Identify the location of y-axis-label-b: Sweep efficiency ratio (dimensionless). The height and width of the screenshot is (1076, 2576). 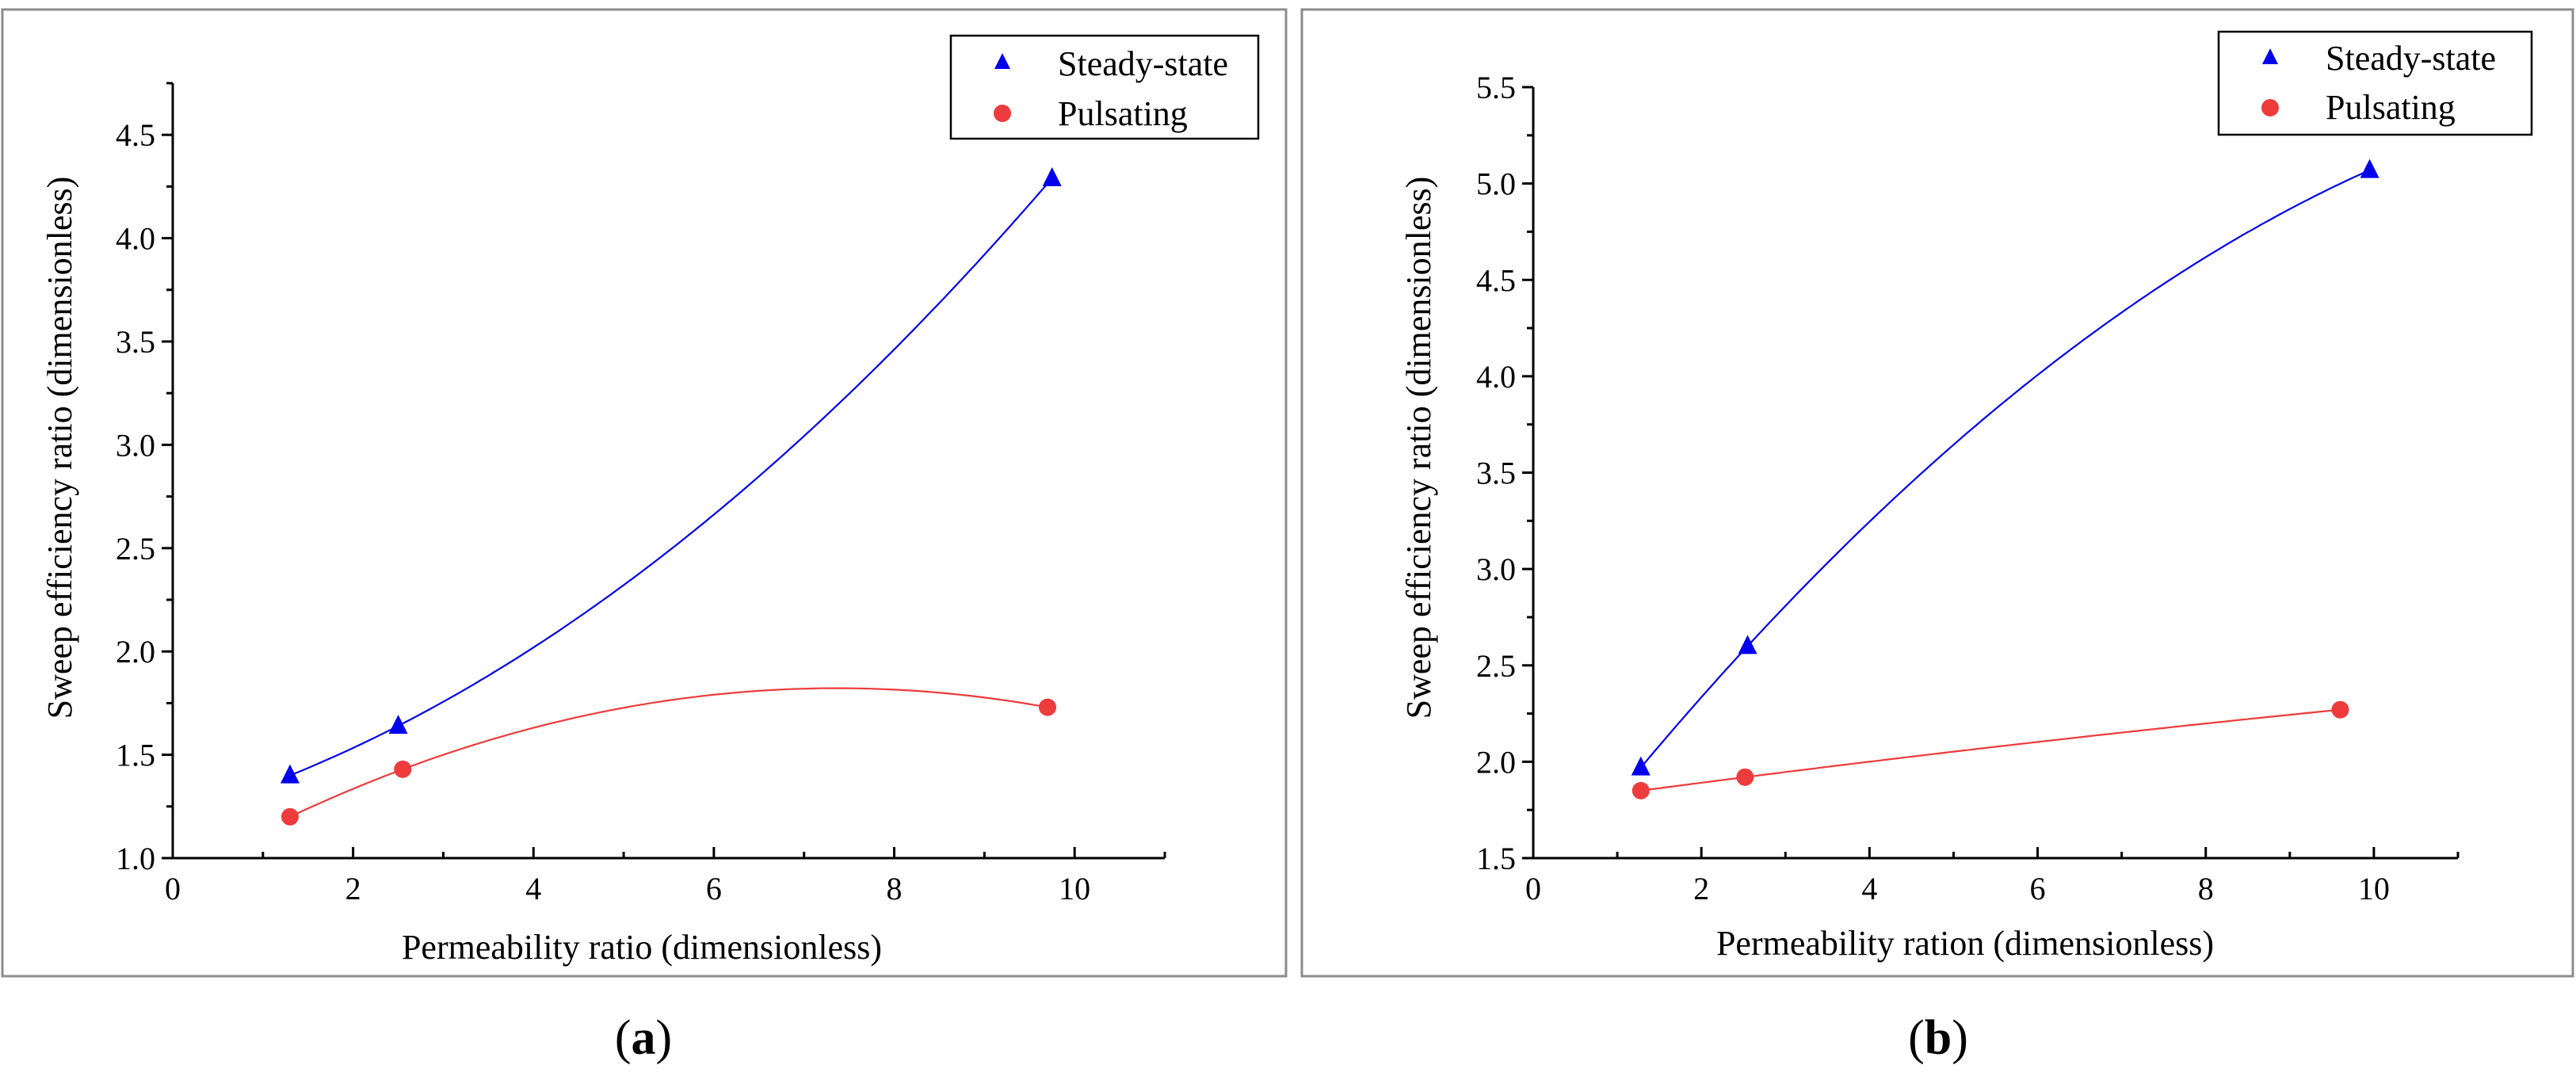
(1418, 448).